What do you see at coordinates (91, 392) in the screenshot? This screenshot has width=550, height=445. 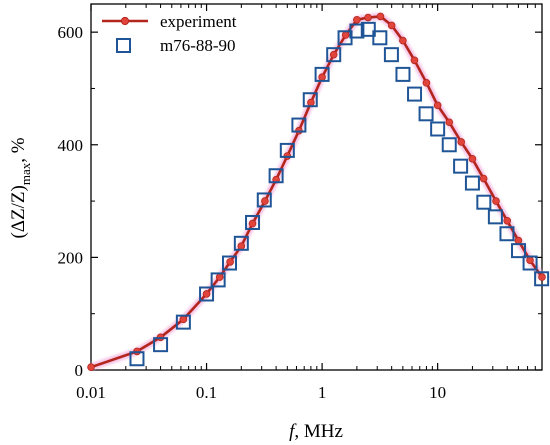 I see `x-tick-label: 0.01` at bounding box center [91, 392].